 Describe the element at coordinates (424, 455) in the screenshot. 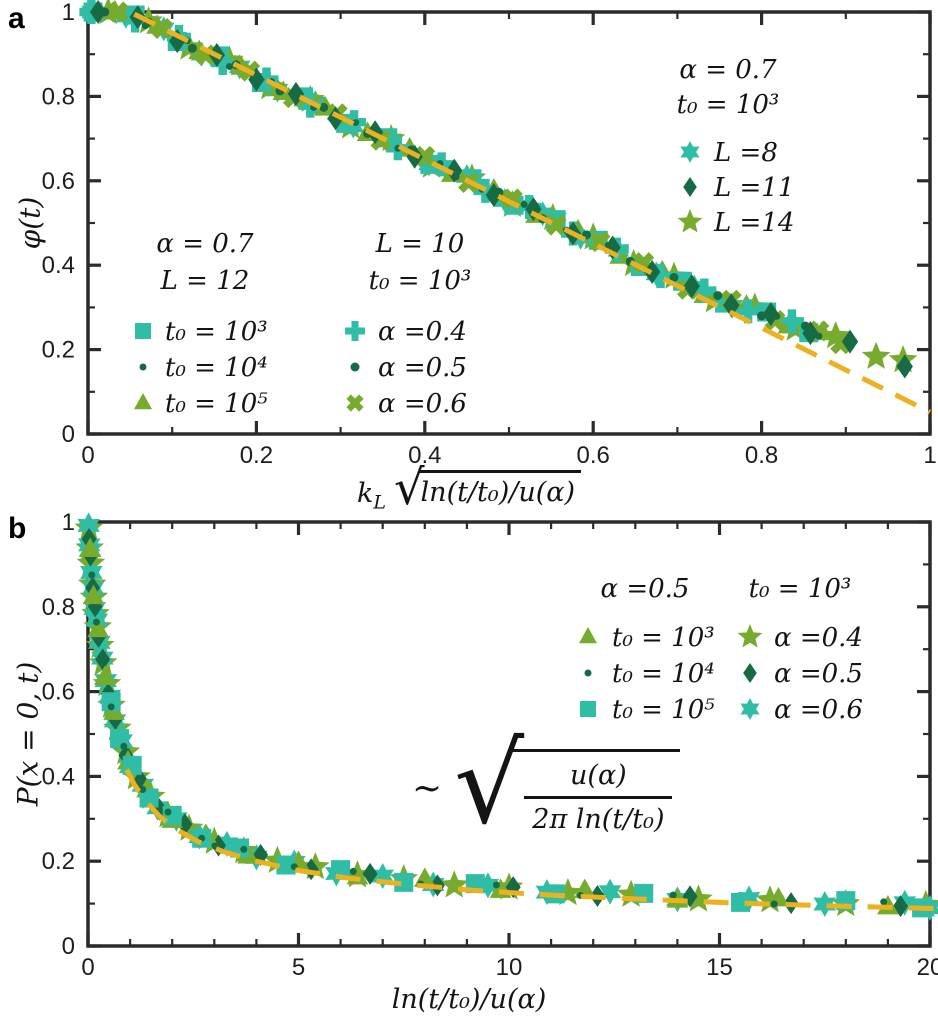

I see `x-tick-label: 0.4` at that location.